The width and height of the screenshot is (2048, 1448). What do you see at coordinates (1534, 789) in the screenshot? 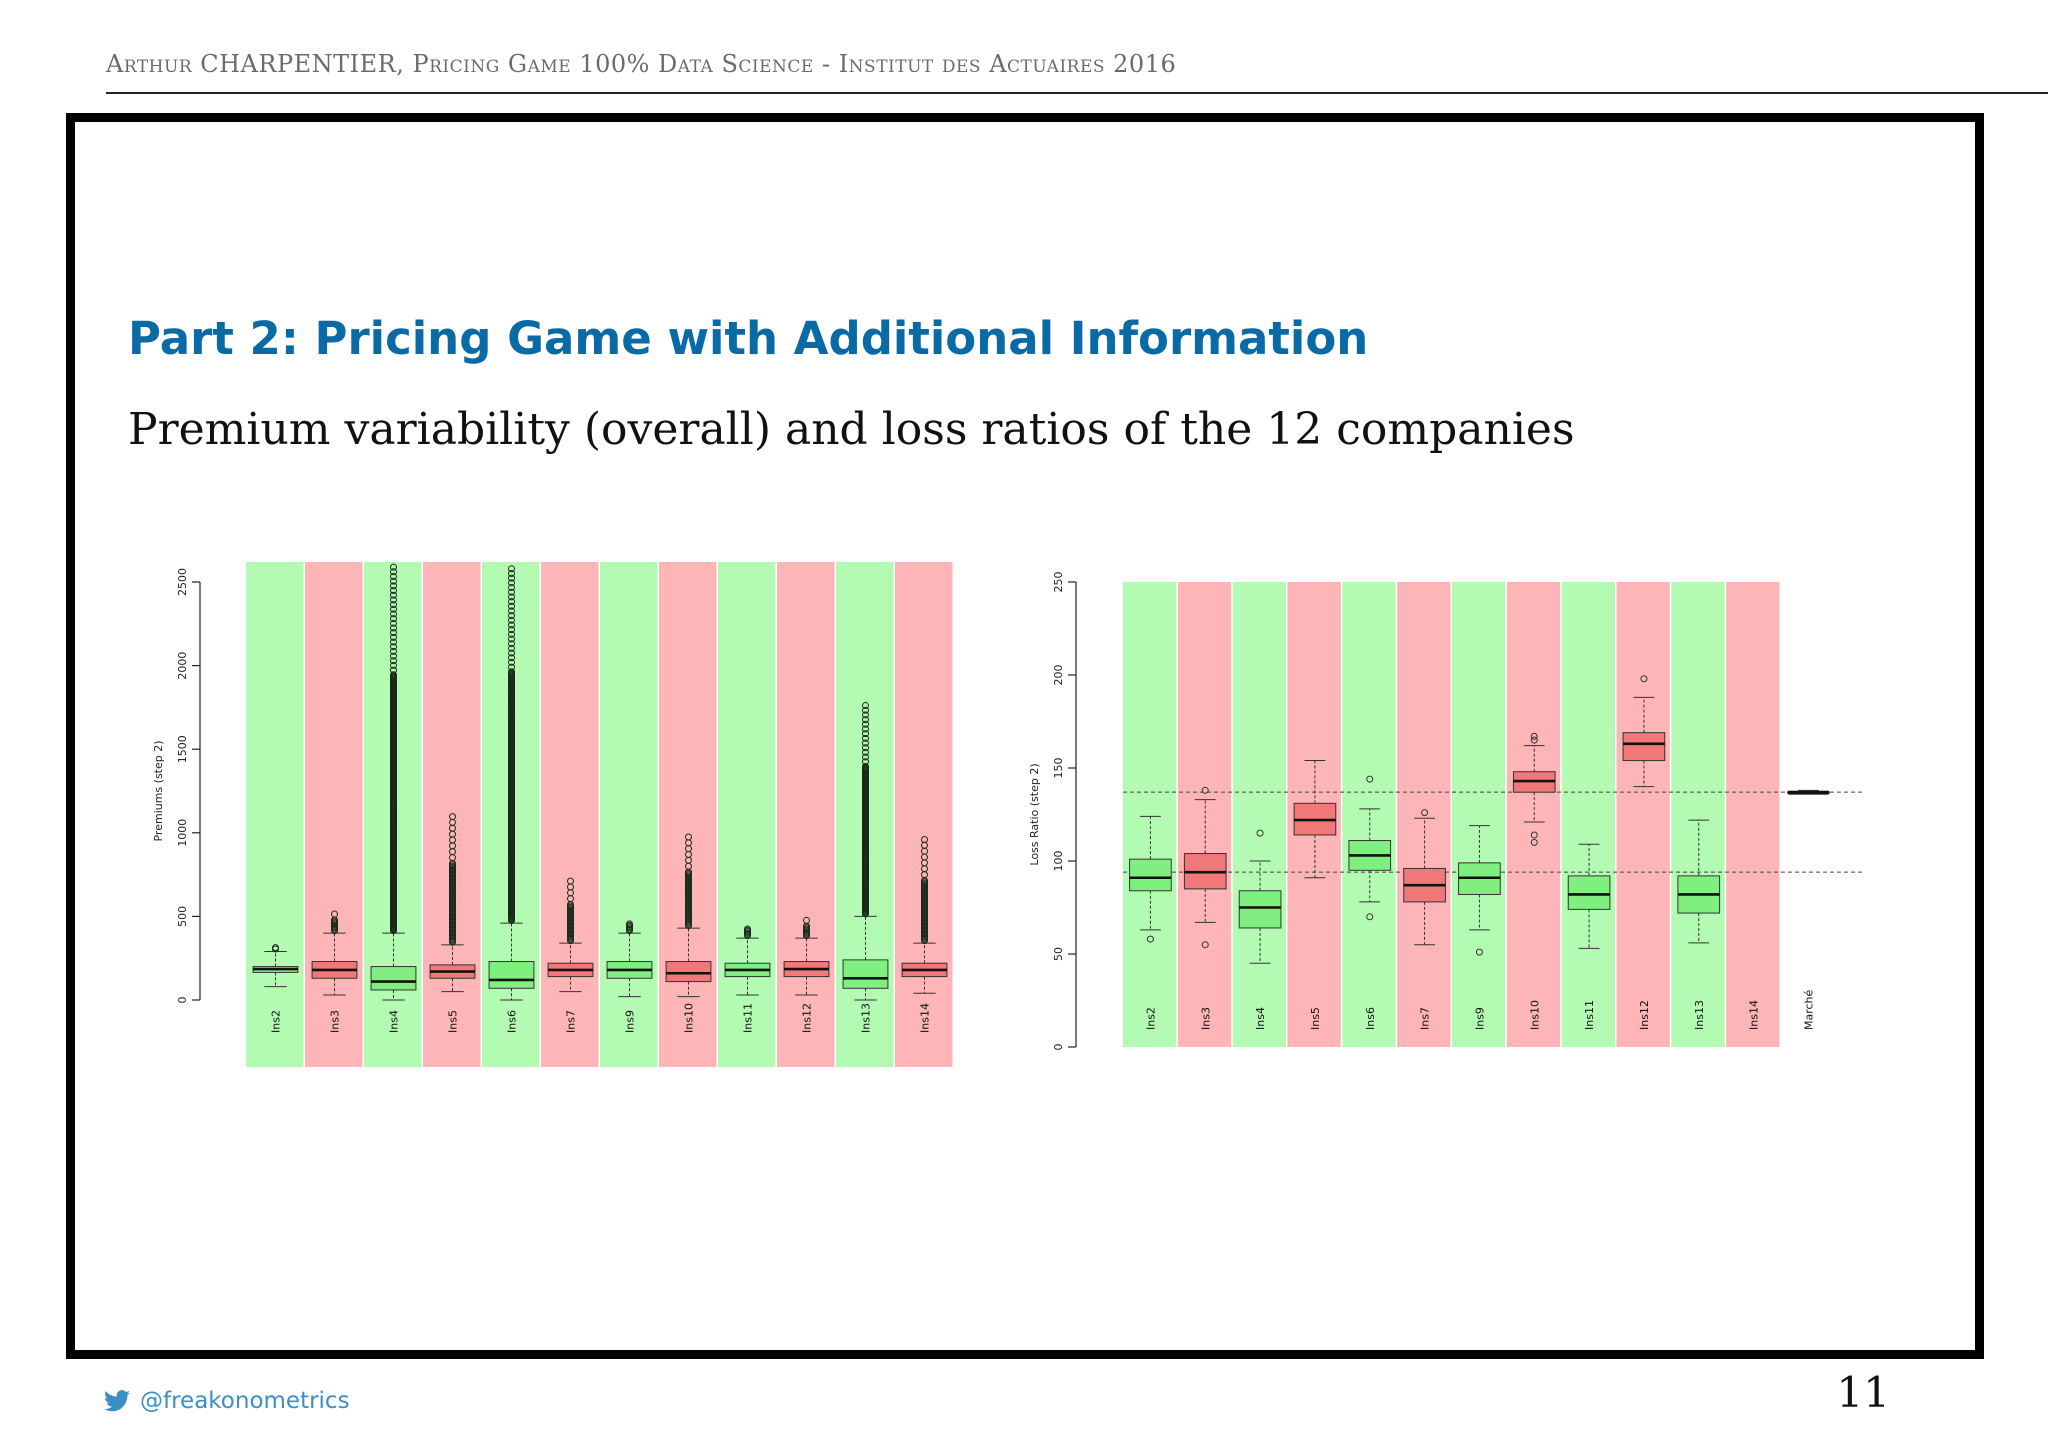
I see `box-ins10` at bounding box center [1534, 789].